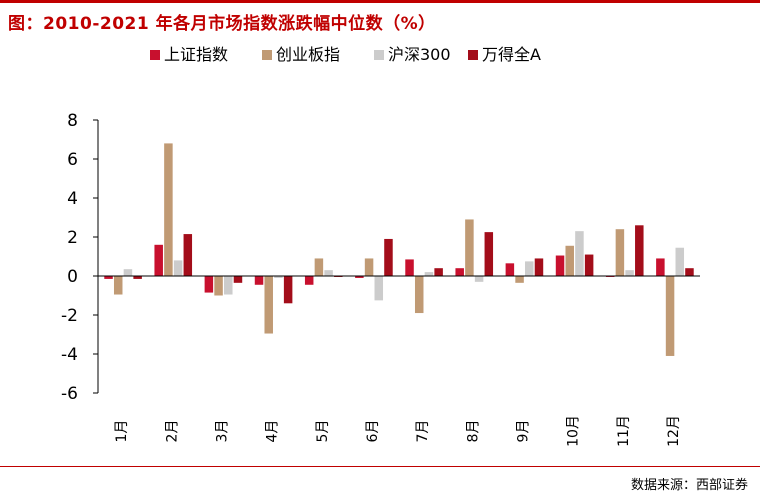 Image resolution: width=760 pixels, height=498 pixels. I want to click on y-tick-label: 0, so click(72, 277).